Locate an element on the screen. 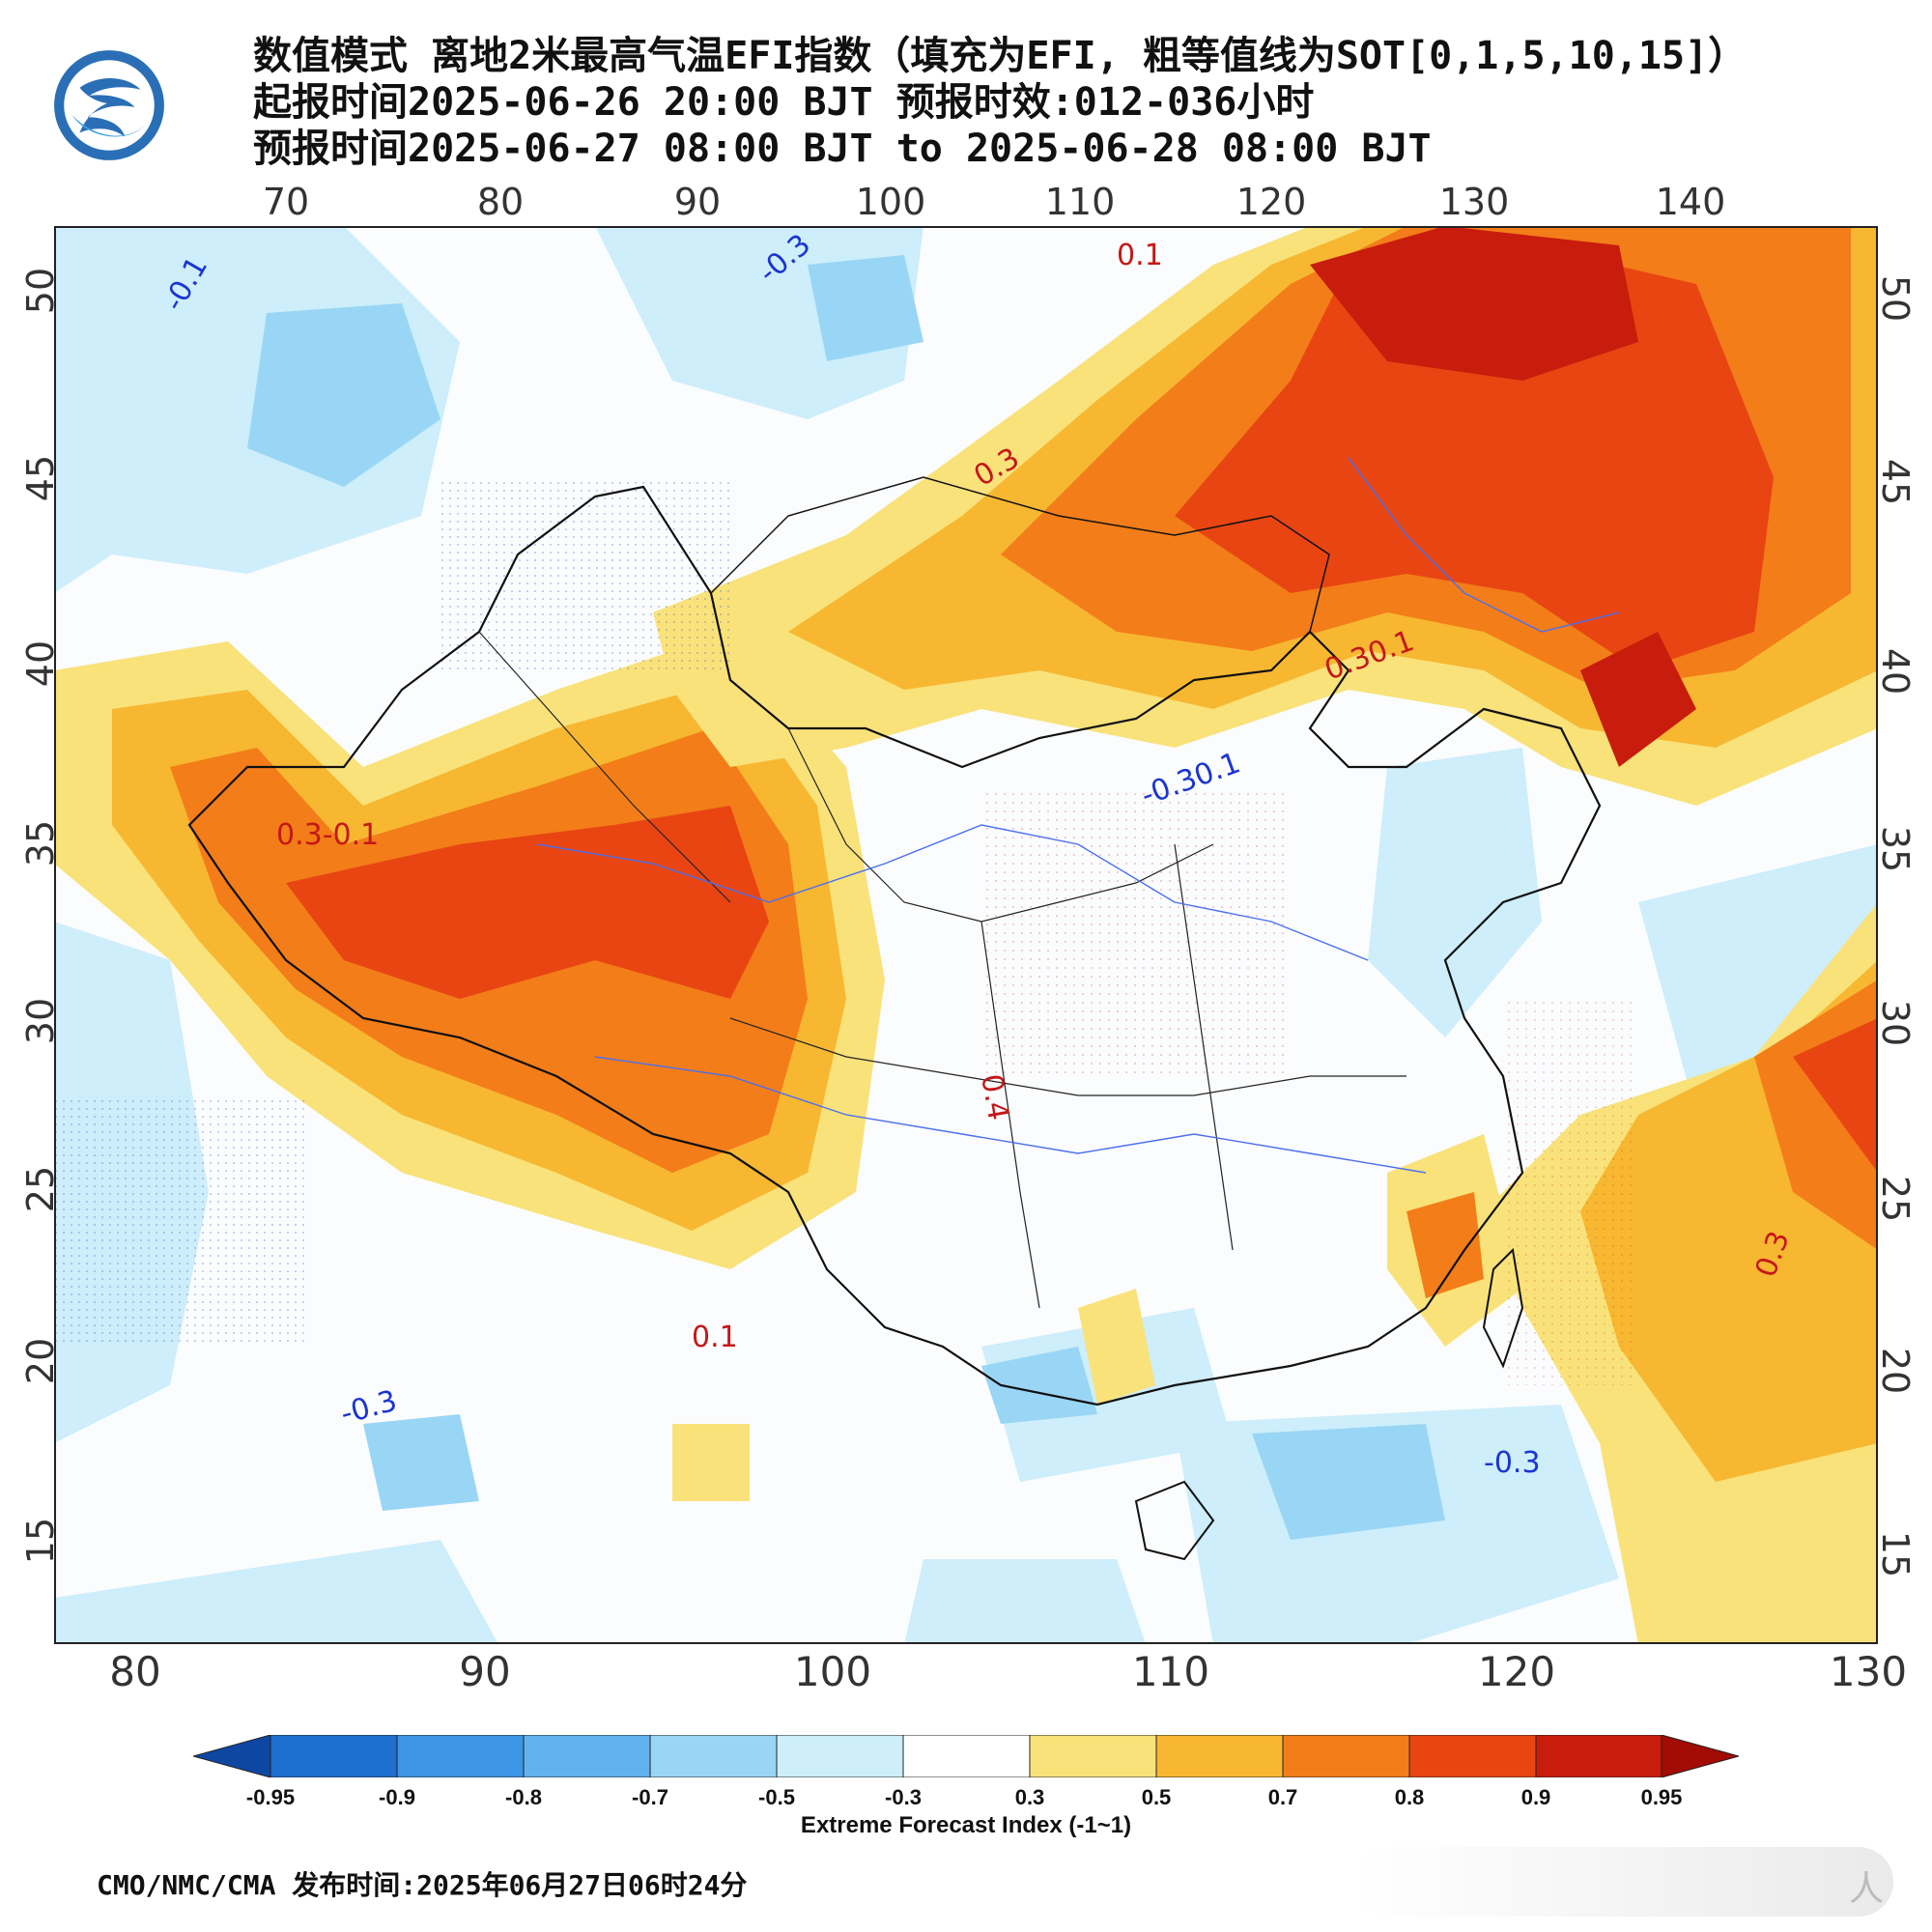  top-lon-tick: 90 is located at coordinates (697, 202).